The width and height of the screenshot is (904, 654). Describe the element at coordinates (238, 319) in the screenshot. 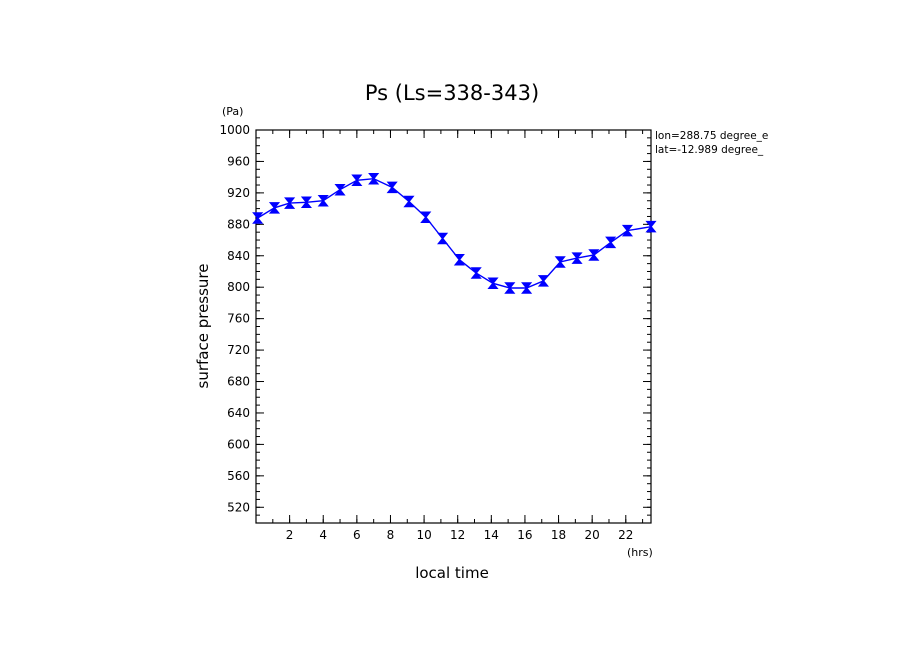

I see `y-tick-label: 760` at that location.